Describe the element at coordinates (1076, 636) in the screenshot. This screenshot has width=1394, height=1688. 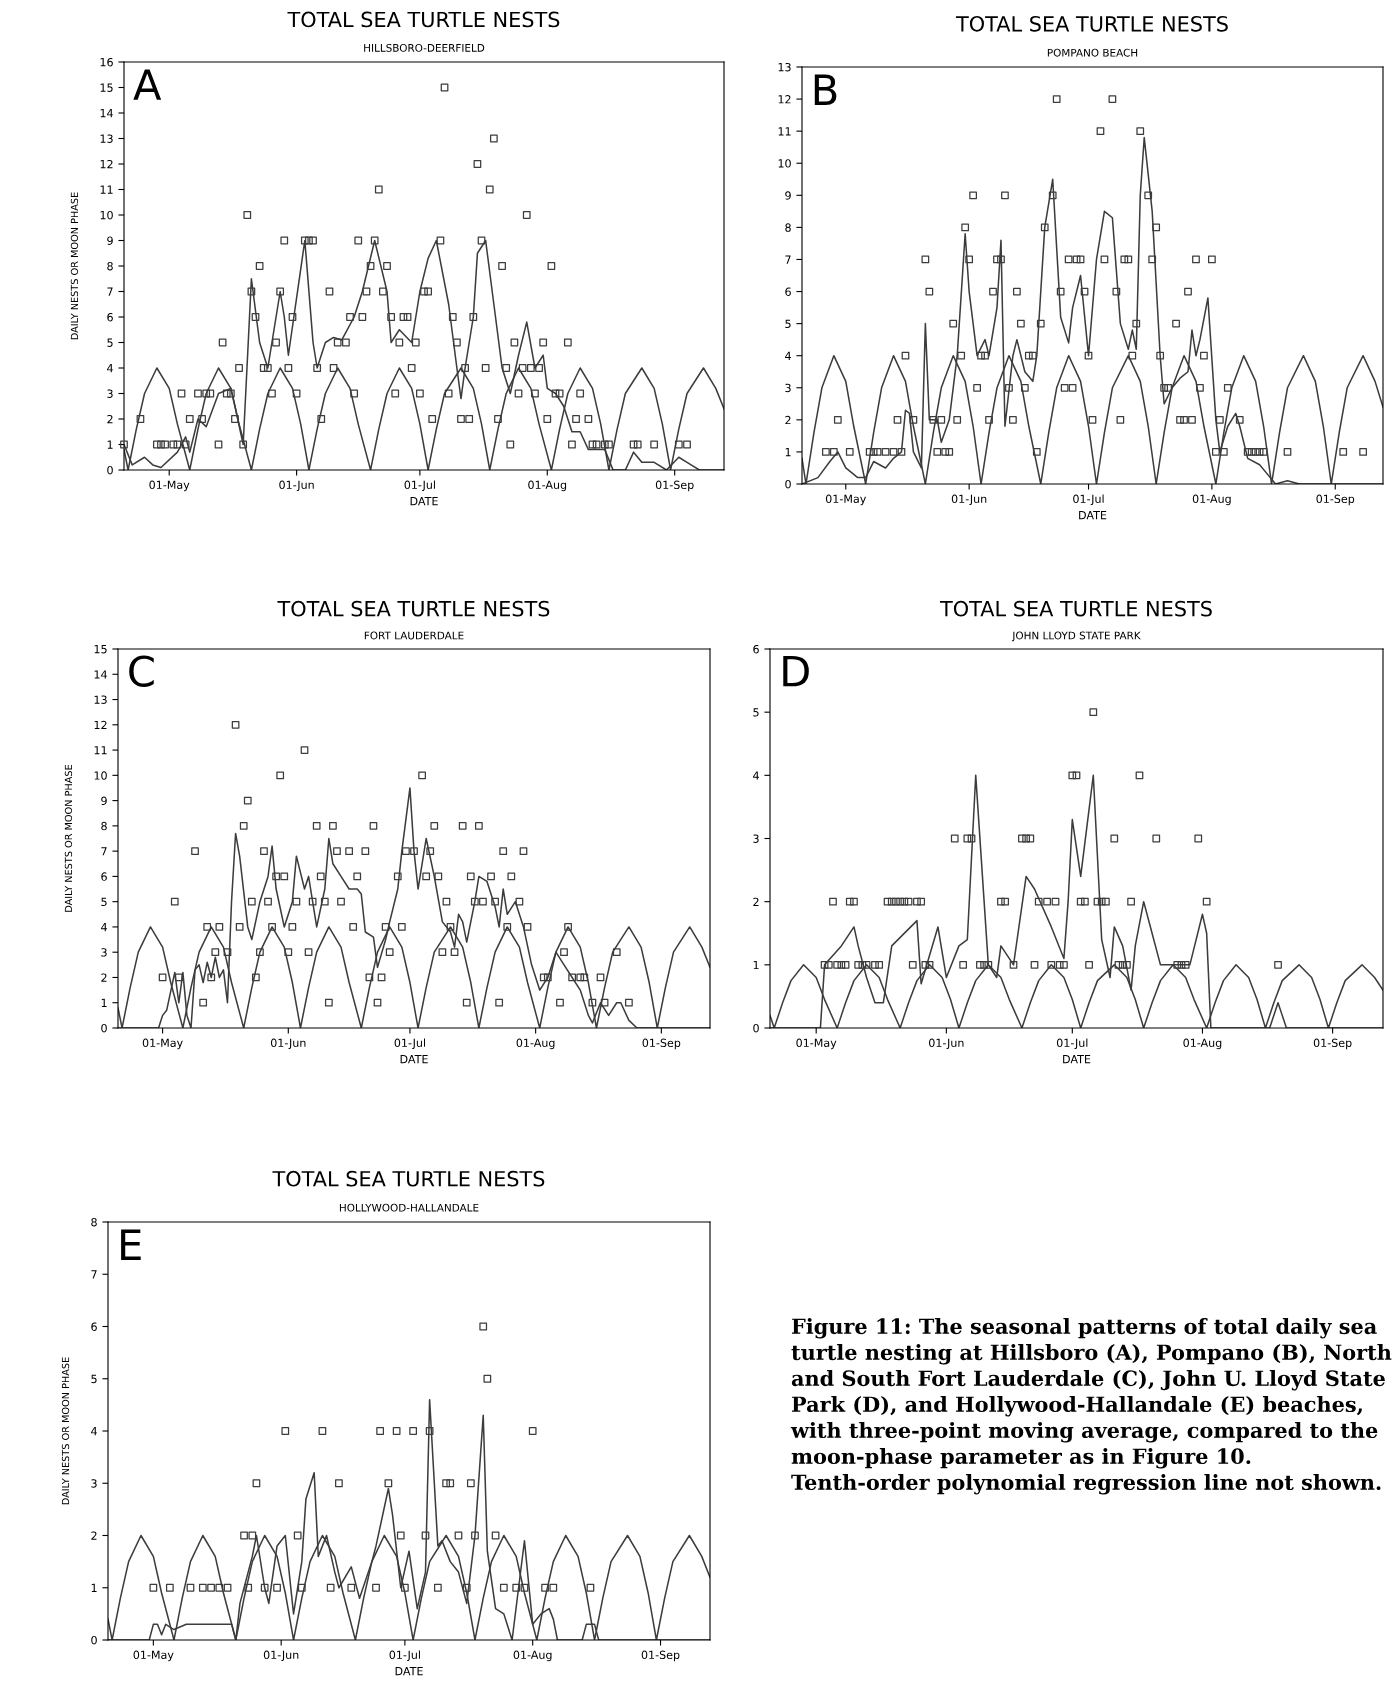
I see `chart-subtitle: JOHN LLOYD STATE PARK` at that location.